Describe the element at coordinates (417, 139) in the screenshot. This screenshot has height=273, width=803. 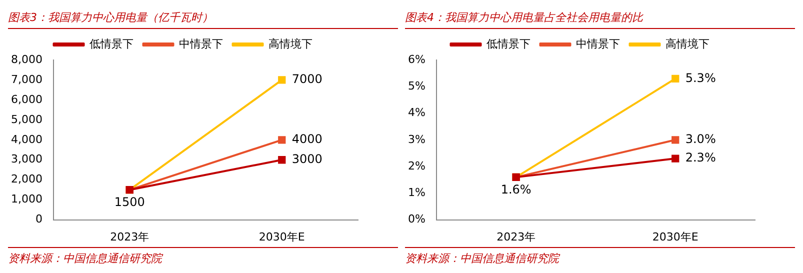
I see `y-tick-label: 3%` at that location.